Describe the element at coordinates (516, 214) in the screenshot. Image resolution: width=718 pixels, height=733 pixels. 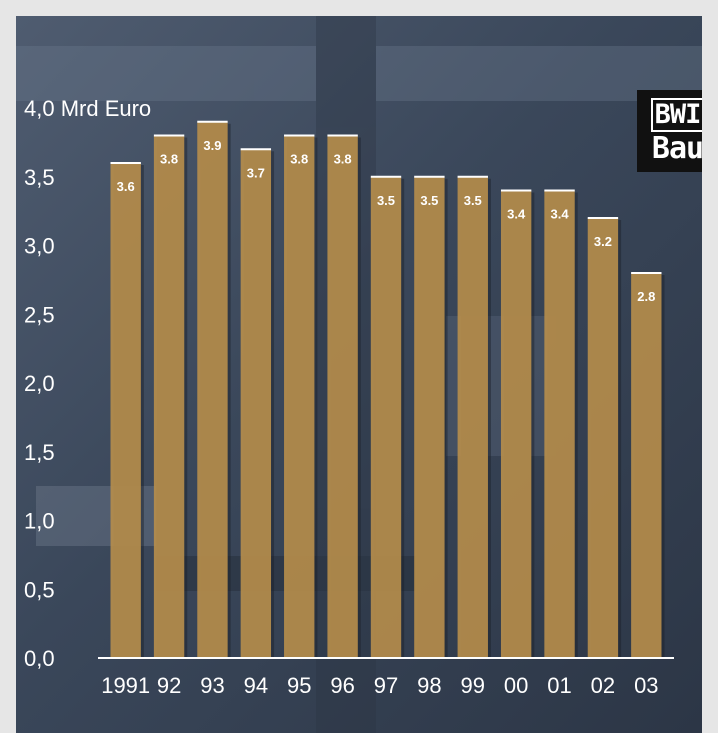
I see `value-label-00: 3.4` at that location.